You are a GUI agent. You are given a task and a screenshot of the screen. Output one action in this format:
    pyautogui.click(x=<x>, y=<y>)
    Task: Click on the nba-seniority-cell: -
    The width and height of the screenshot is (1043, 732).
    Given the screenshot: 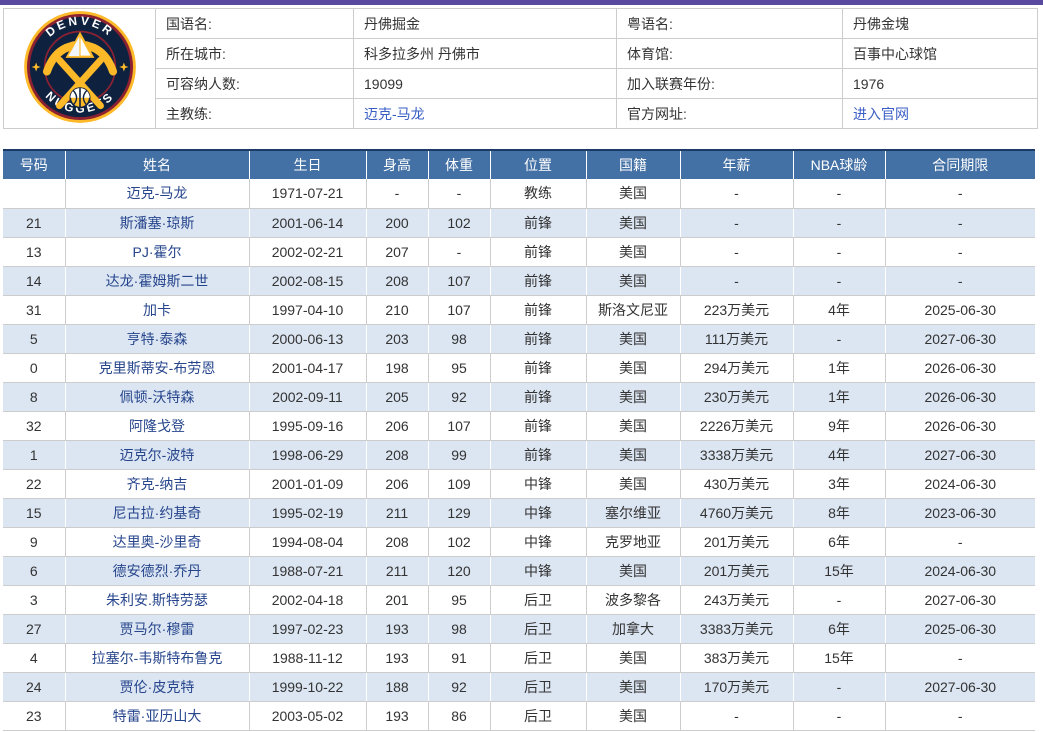 What is the action you would take?
    pyautogui.click(x=839, y=223)
    